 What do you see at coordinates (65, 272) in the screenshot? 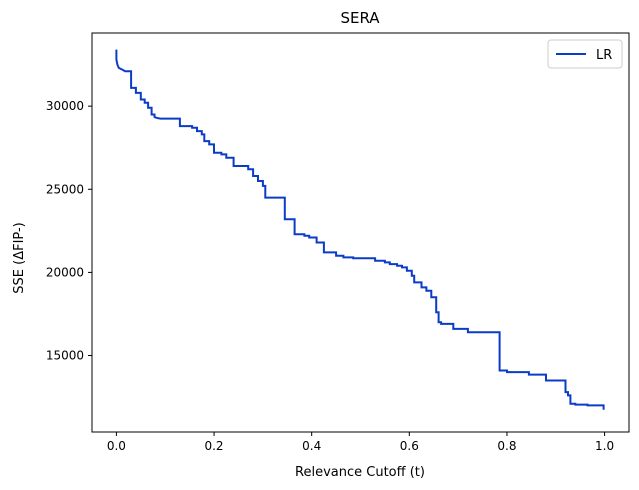
I see `y-tick-label: 20000` at bounding box center [65, 272].